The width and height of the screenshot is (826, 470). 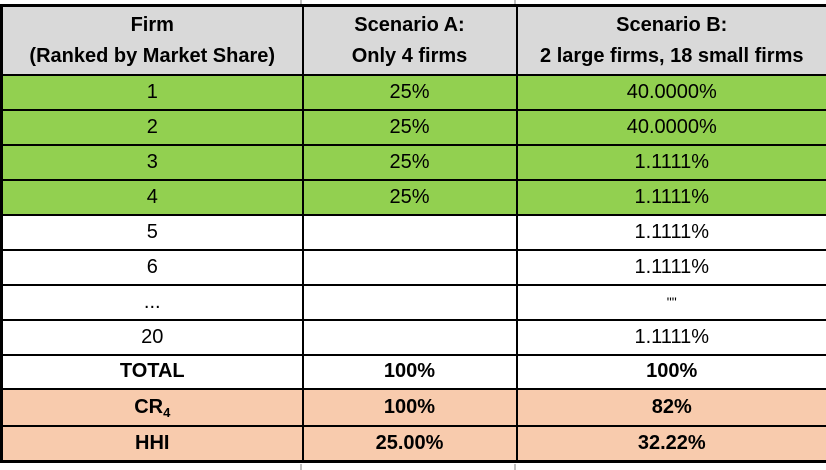 What do you see at coordinates (670, 407) in the screenshot?
I see `cr4-scenario-b: 82%` at bounding box center [670, 407].